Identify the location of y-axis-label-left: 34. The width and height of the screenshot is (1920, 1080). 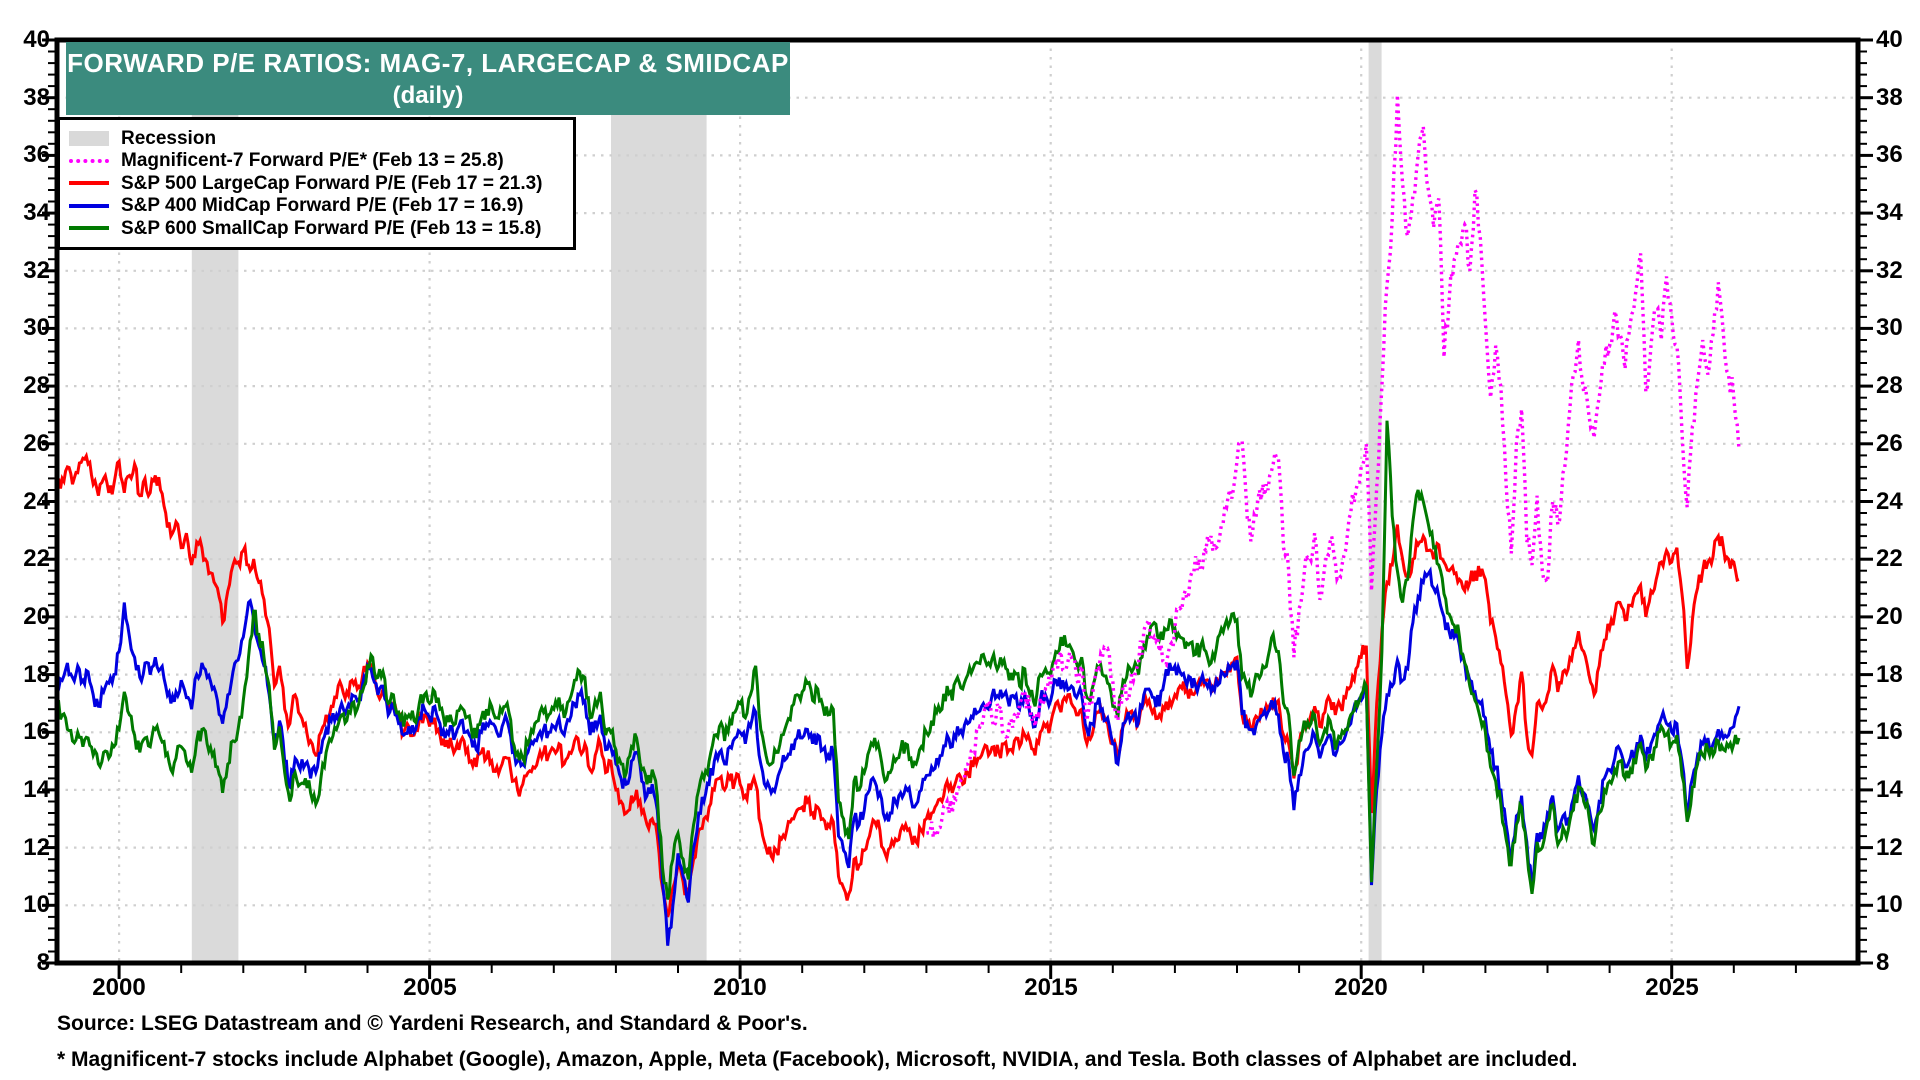
(36, 212).